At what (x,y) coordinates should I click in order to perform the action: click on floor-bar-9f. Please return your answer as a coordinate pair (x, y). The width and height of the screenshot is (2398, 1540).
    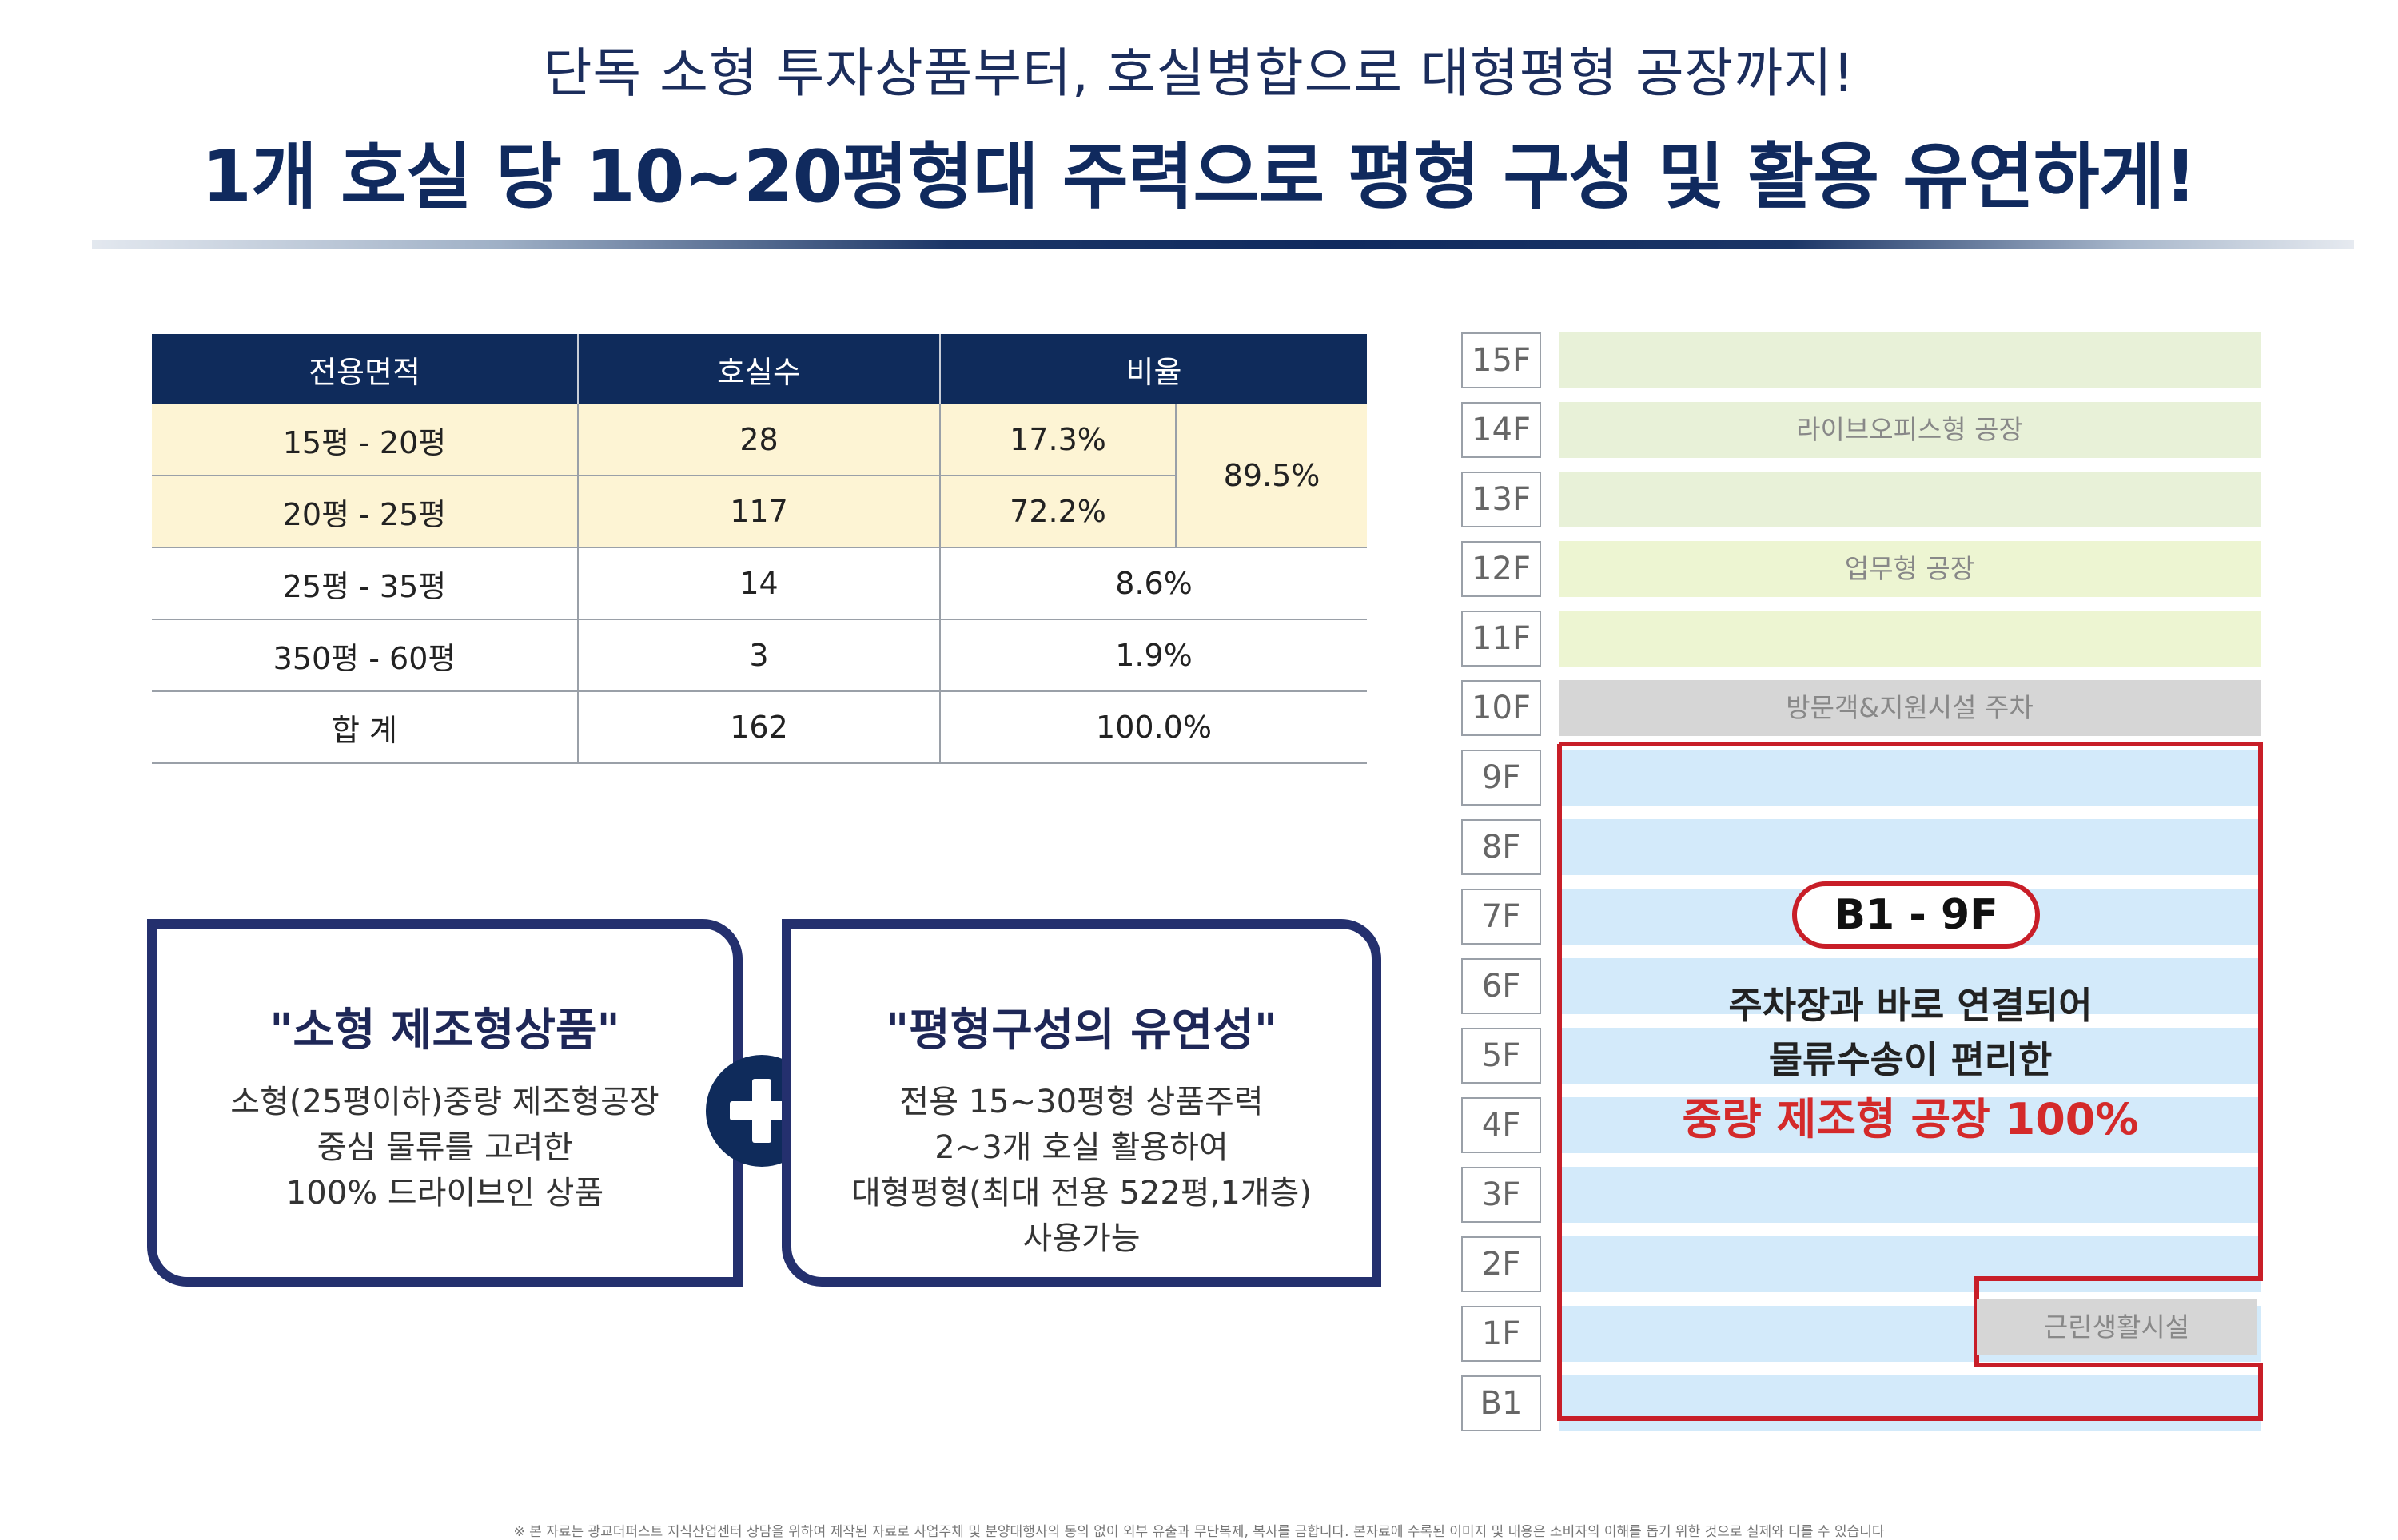
    Looking at the image, I should click on (1910, 778).